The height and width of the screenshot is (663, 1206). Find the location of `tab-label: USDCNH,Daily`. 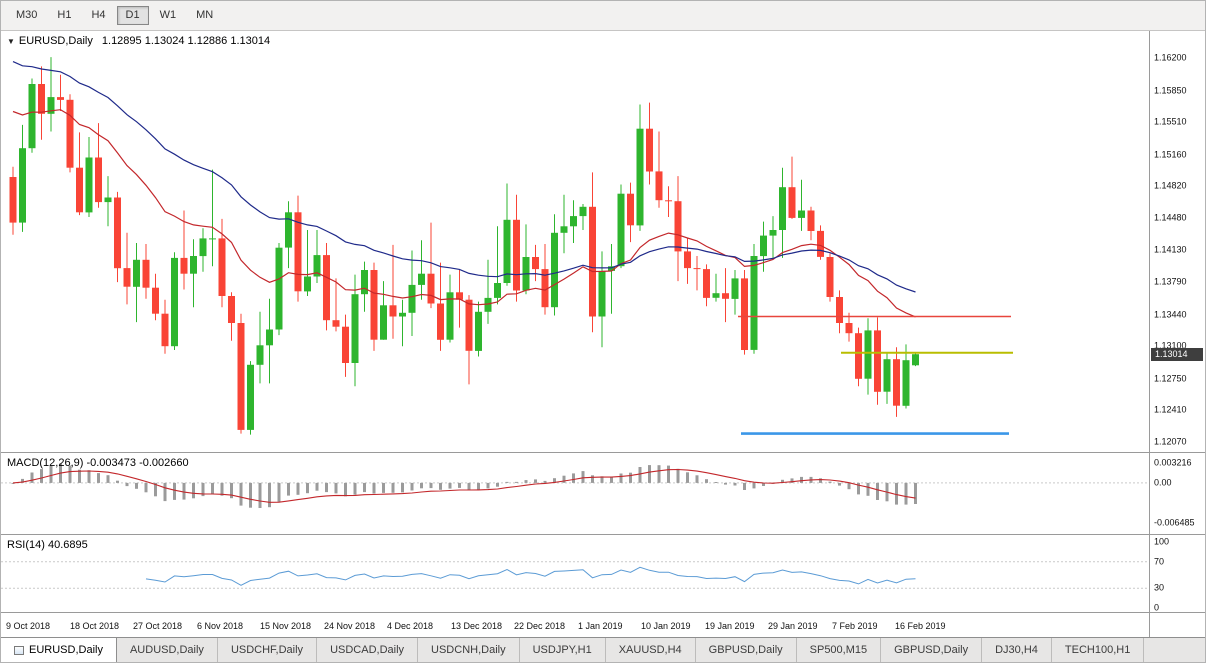

tab-label: USDCNH,Daily is located at coordinates (468, 650).